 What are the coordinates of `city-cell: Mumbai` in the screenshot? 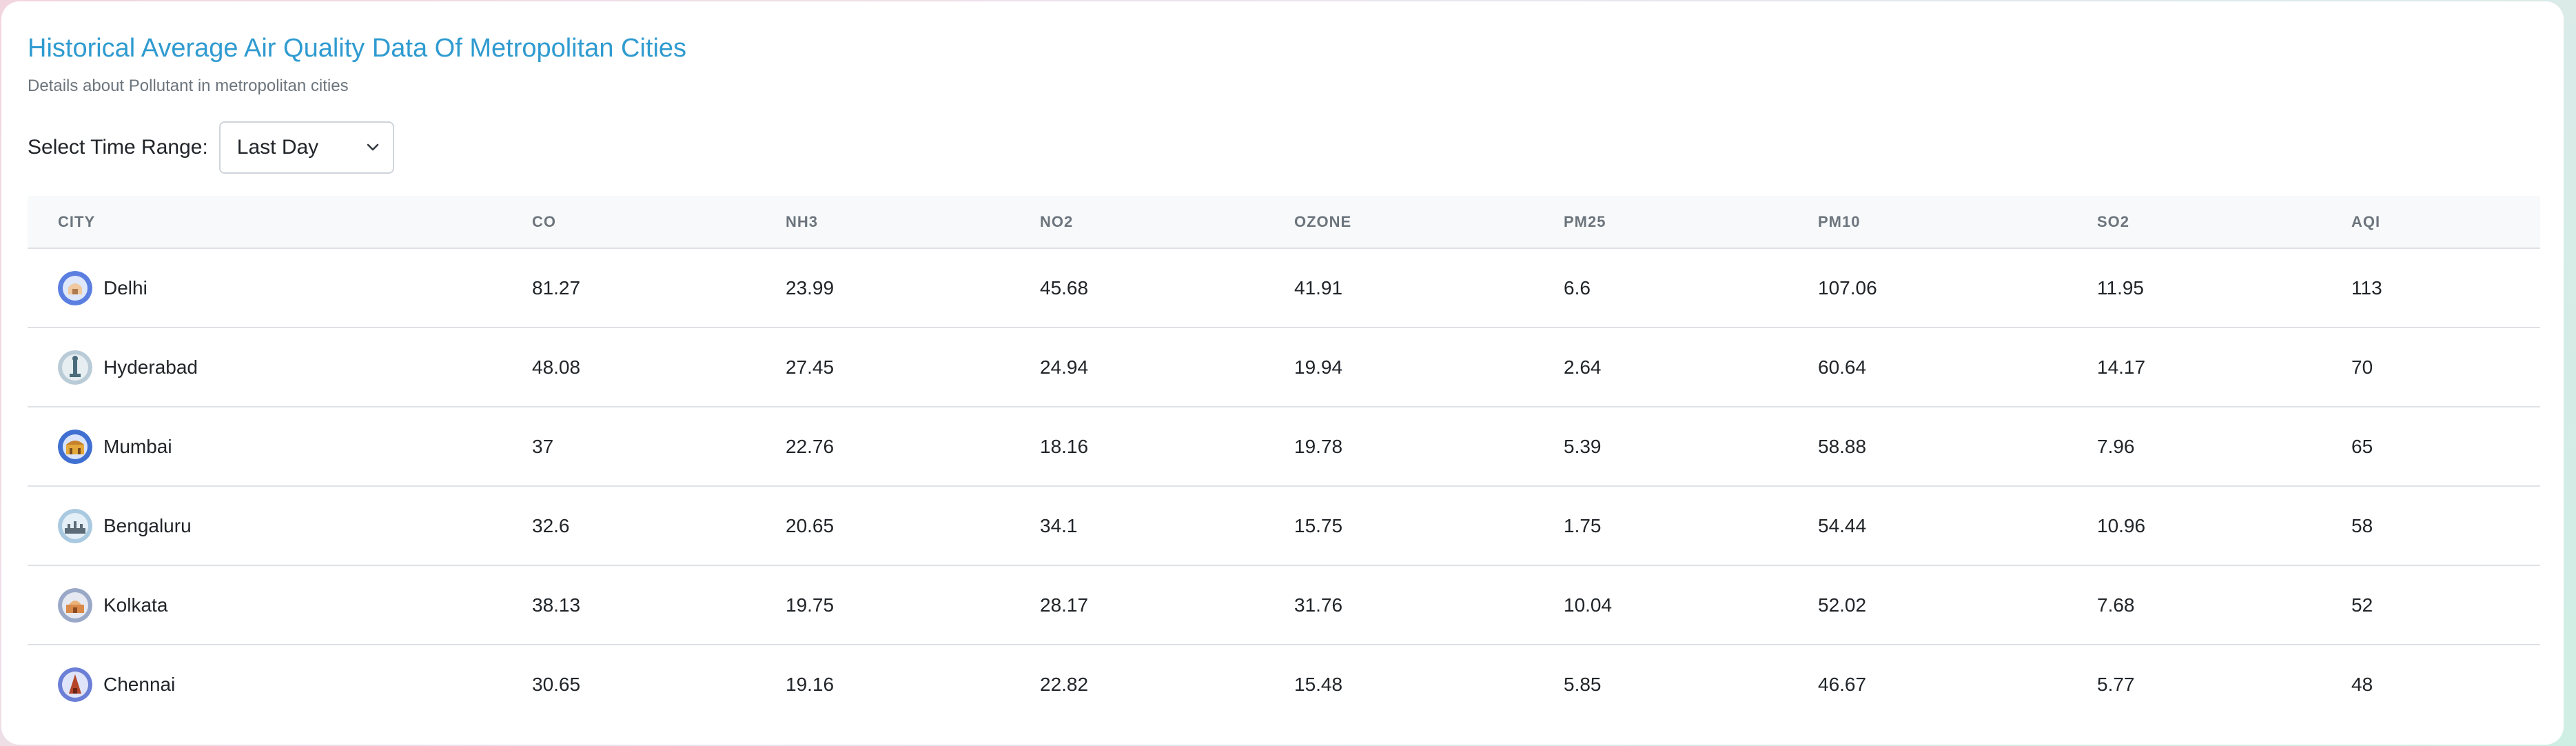 It's located at (280, 447).